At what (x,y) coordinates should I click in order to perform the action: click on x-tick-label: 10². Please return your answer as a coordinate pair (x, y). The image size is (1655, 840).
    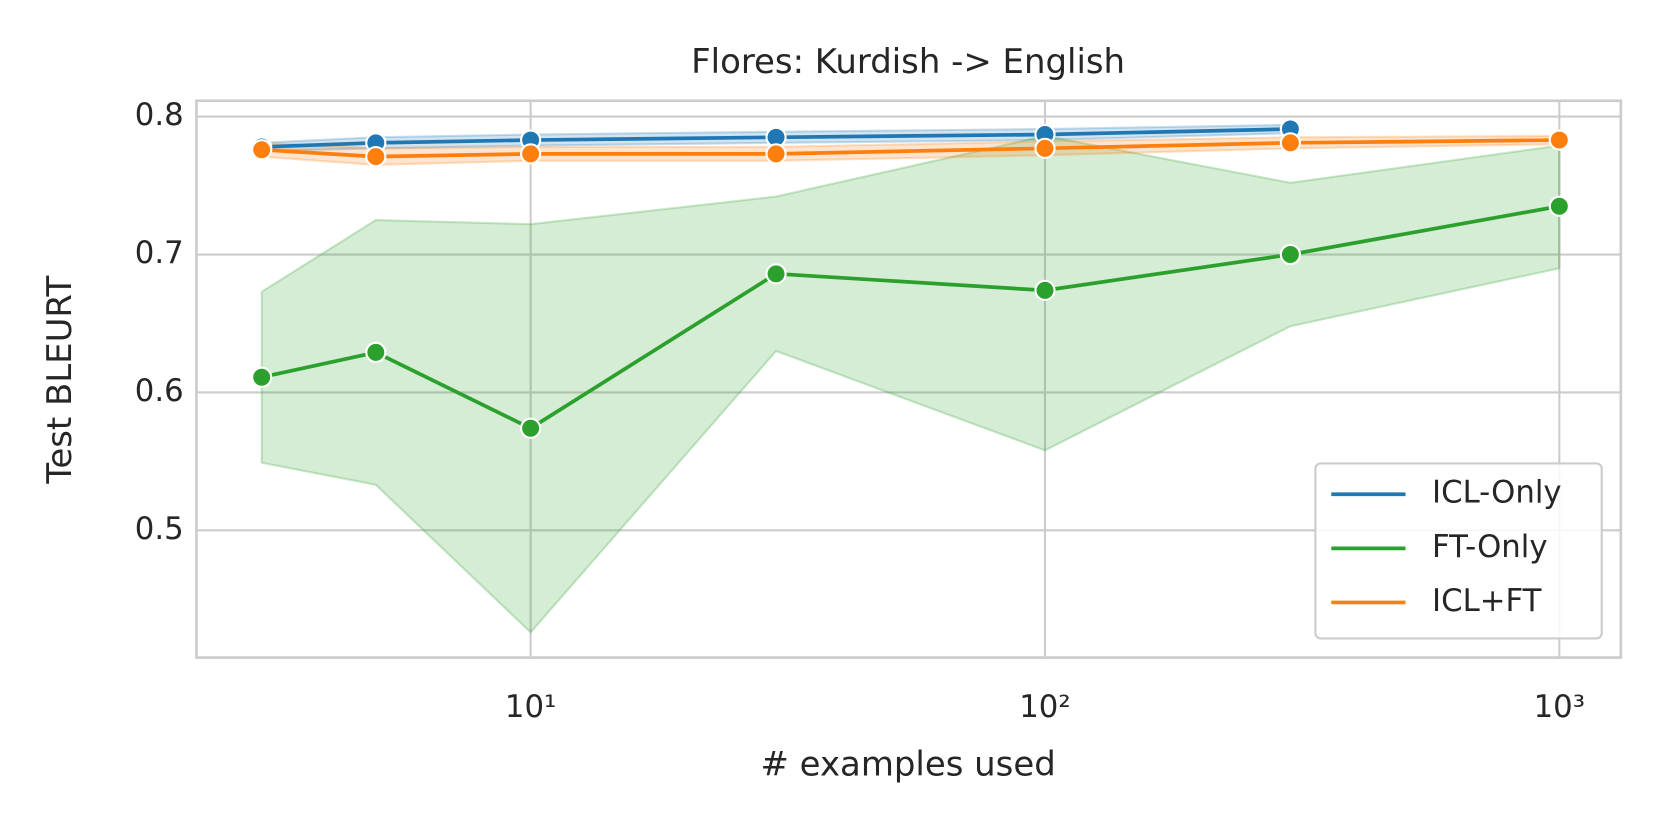
    Looking at the image, I should click on (1044, 707).